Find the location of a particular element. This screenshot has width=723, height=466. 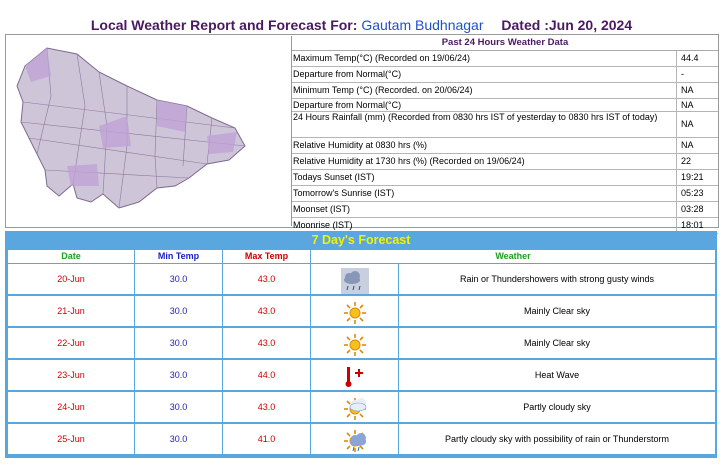

past-24h-value: 03:28 is located at coordinates (697, 209).